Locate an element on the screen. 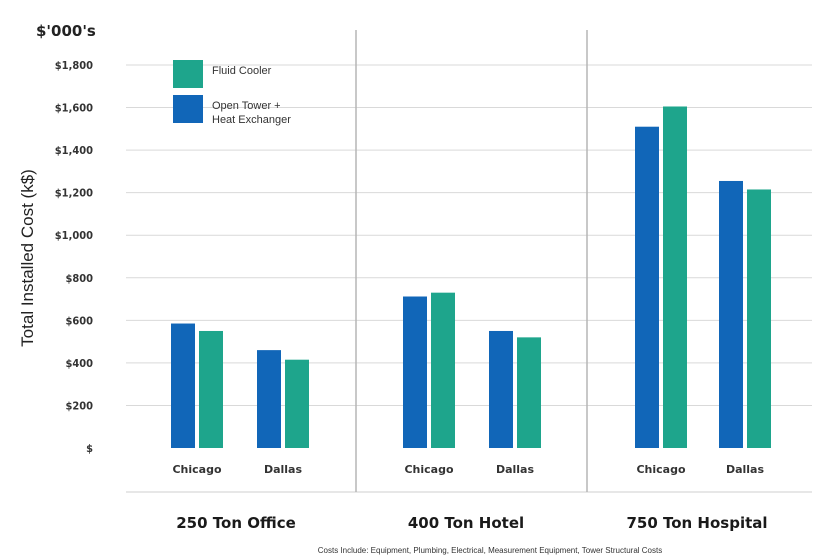  y-tick-label: $1,000 is located at coordinates (74, 235).